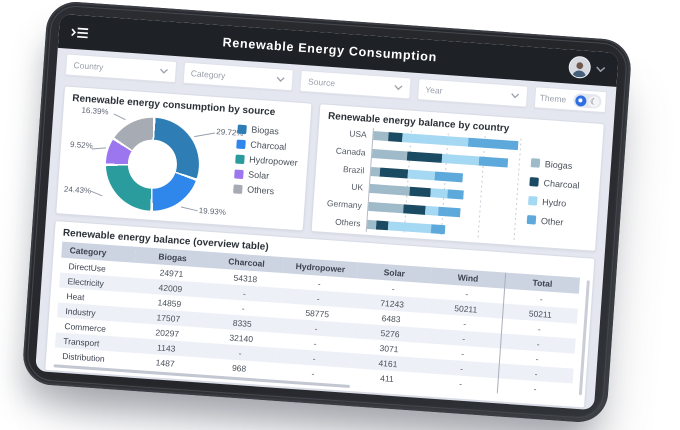 This screenshot has width=680, height=430. I want to click on user-menu, so click(586, 68).